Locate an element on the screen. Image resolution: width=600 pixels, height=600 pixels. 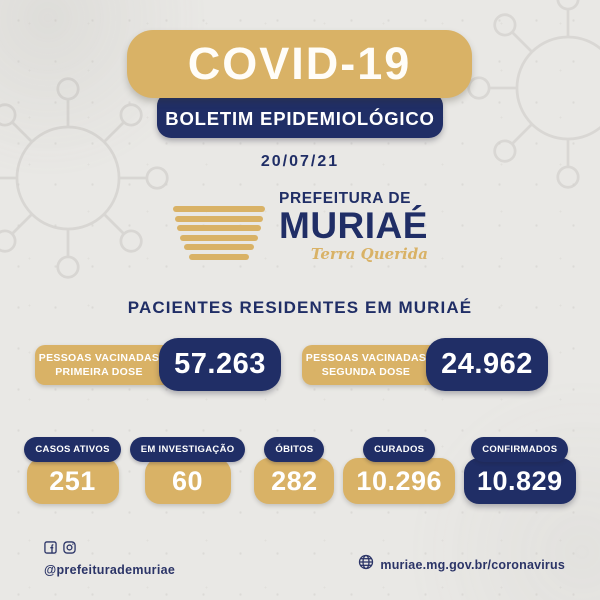
page-subtitle: BOLETIM EPIDEMIOLÓGICO is located at coordinates (300, 118).